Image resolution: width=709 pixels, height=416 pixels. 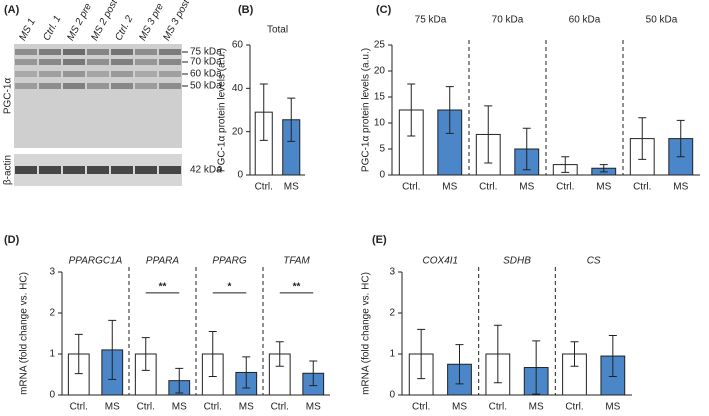 What do you see at coordinates (222, 110) in the screenshot?
I see `y-axis-label: PGC-1α protein levels (a.u.)` at bounding box center [222, 110].